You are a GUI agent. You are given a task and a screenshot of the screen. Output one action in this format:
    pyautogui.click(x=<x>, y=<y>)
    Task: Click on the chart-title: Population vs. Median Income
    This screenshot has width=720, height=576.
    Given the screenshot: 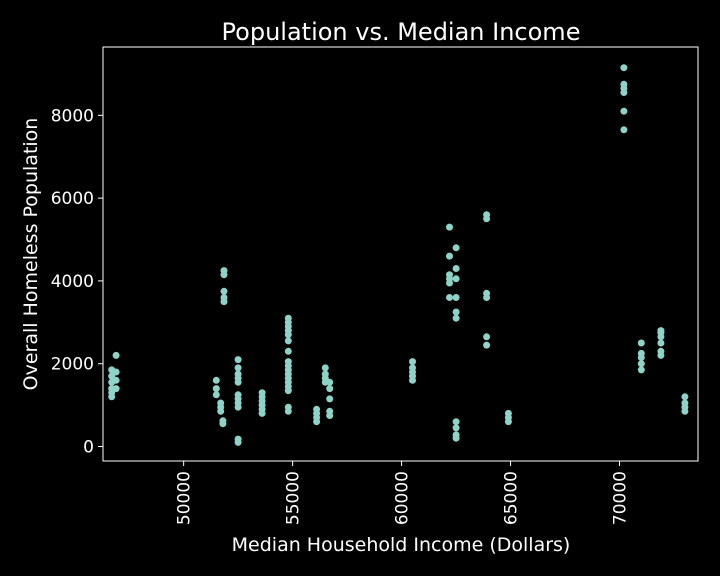 What is the action you would take?
    pyautogui.click(x=401, y=32)
    